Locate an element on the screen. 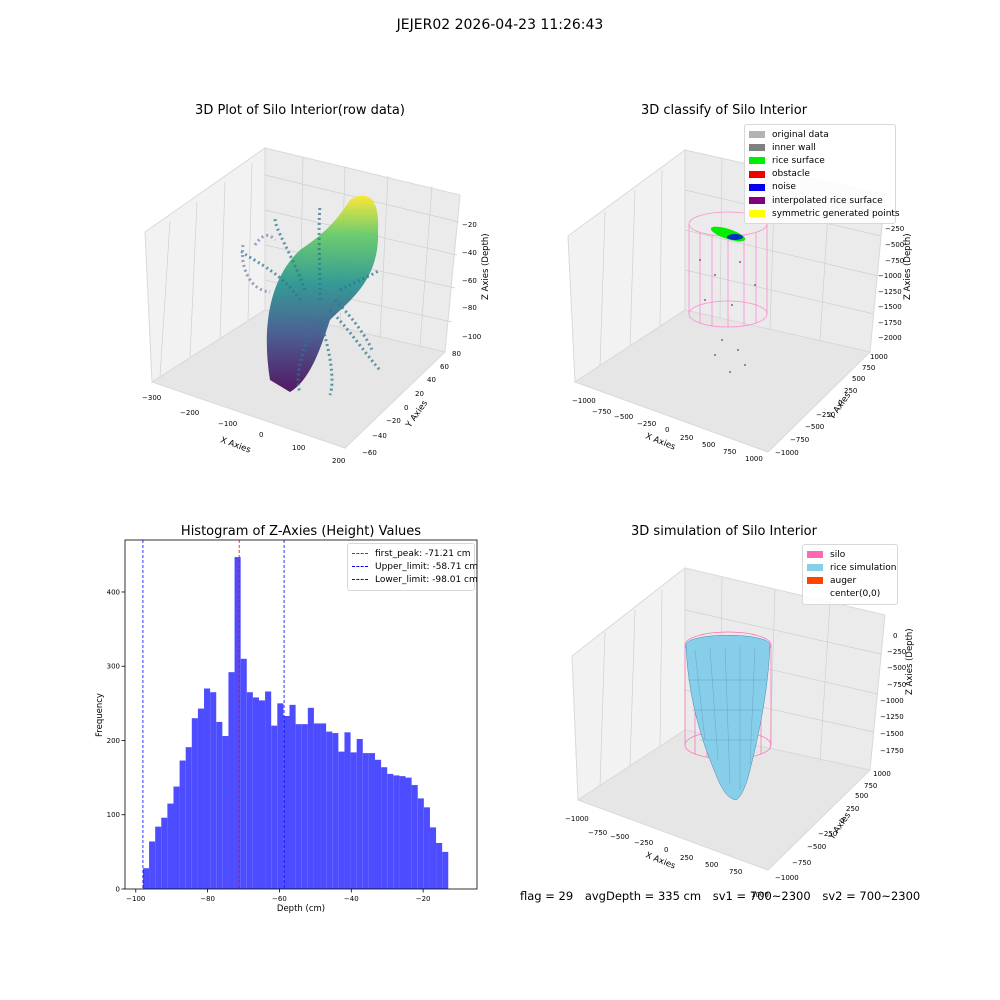  raw-plot-title: 3D Plot of Silo Interior(row data) is located at coordinates (300, 110).